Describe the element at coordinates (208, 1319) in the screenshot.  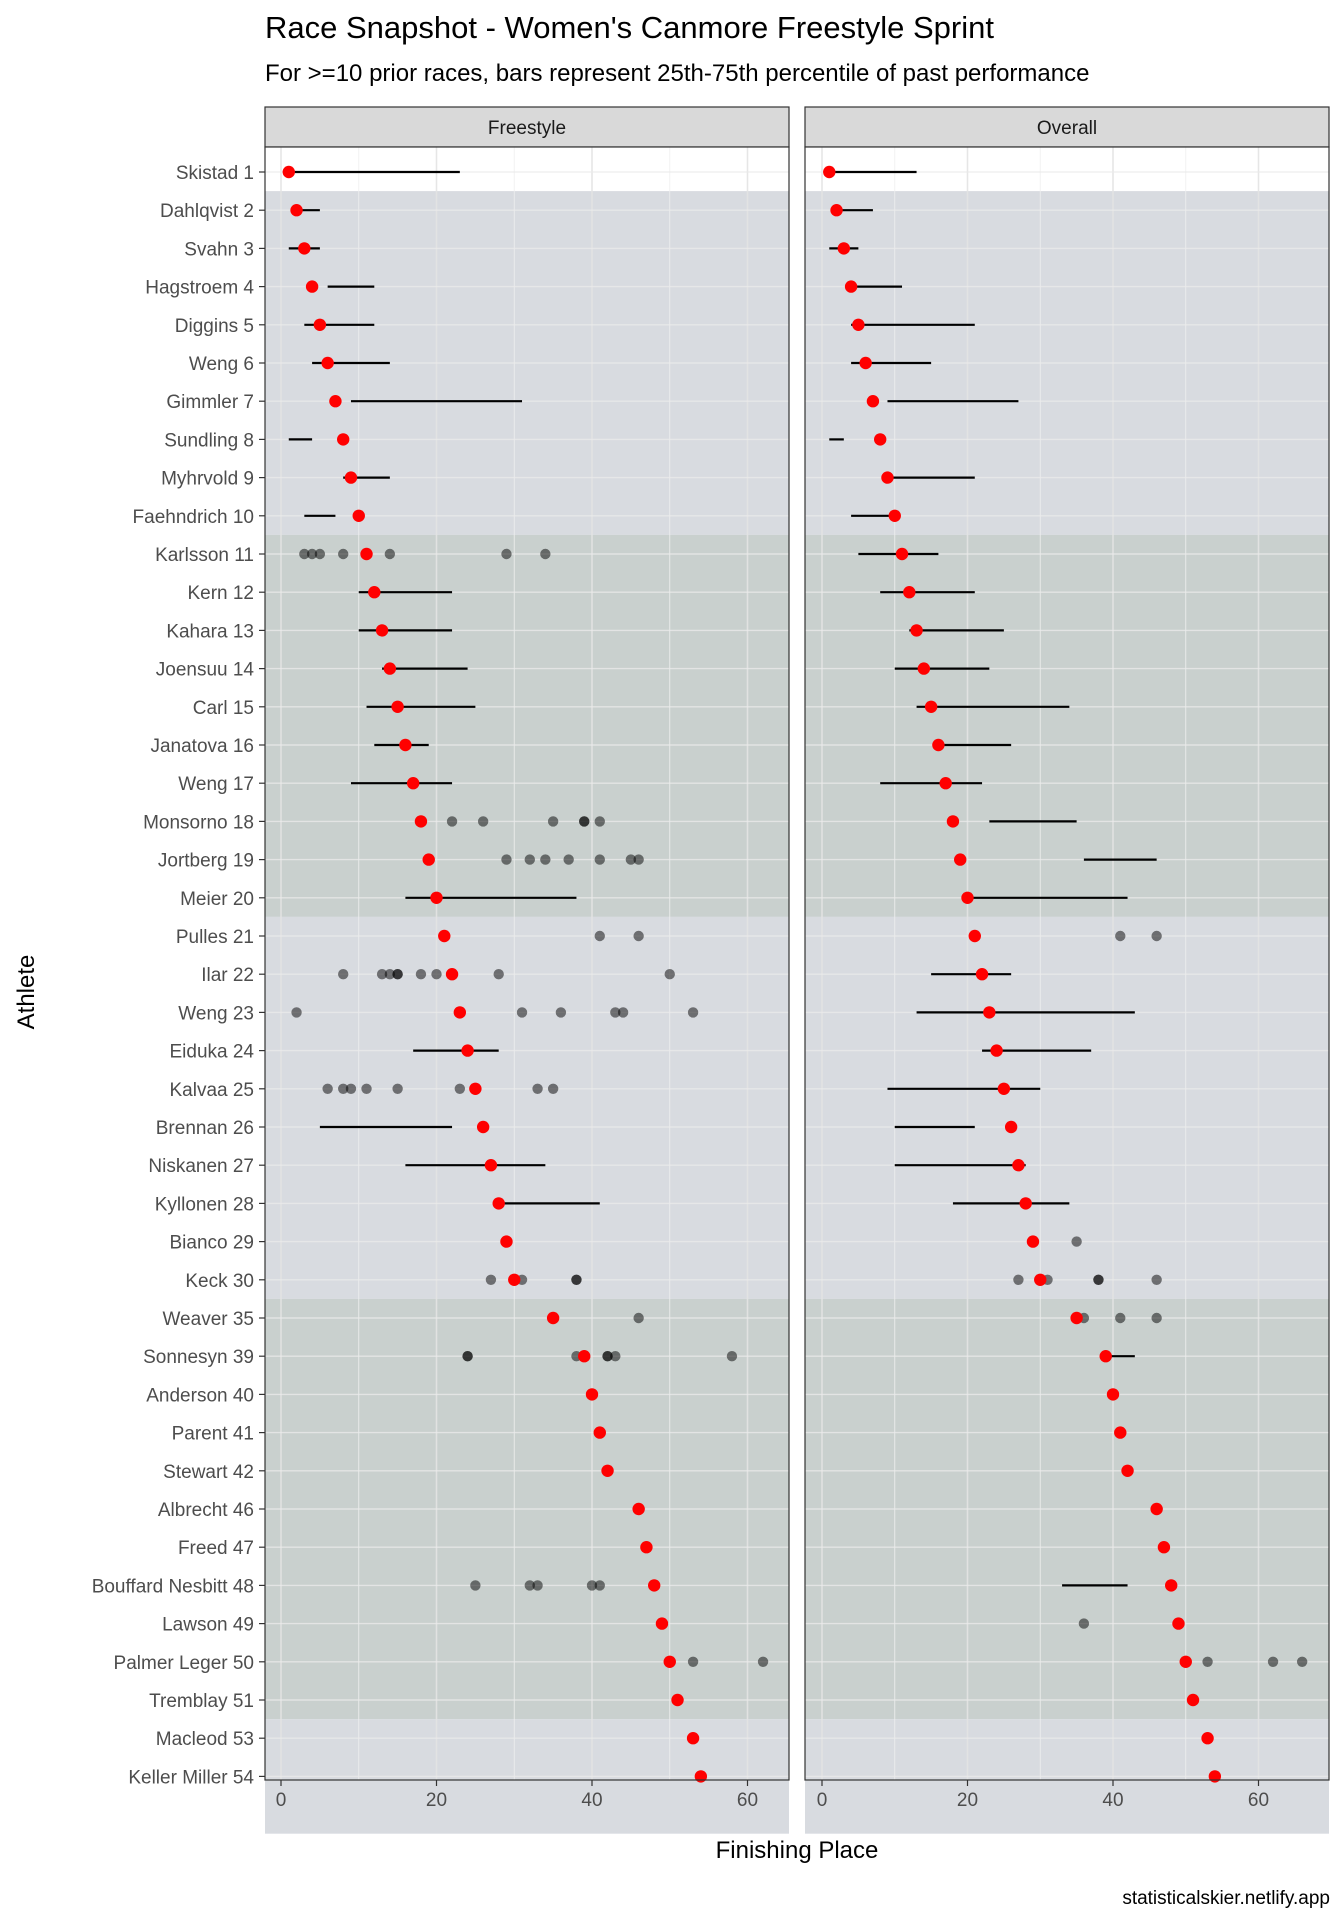
I see `y-tick-label: Weaver 35` at that location.